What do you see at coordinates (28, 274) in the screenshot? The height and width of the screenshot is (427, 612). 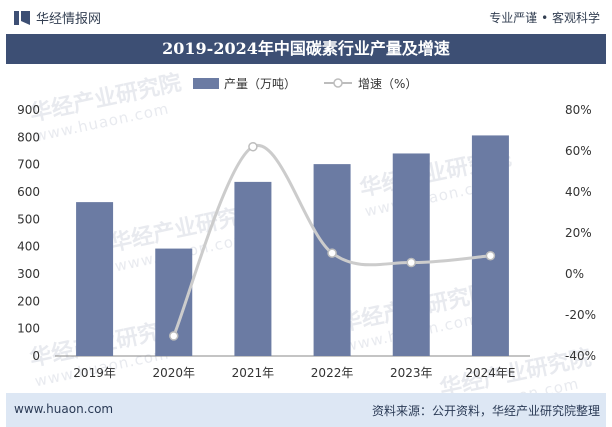 I see `left-tick-label: 300` at bounding box center [28, 274].